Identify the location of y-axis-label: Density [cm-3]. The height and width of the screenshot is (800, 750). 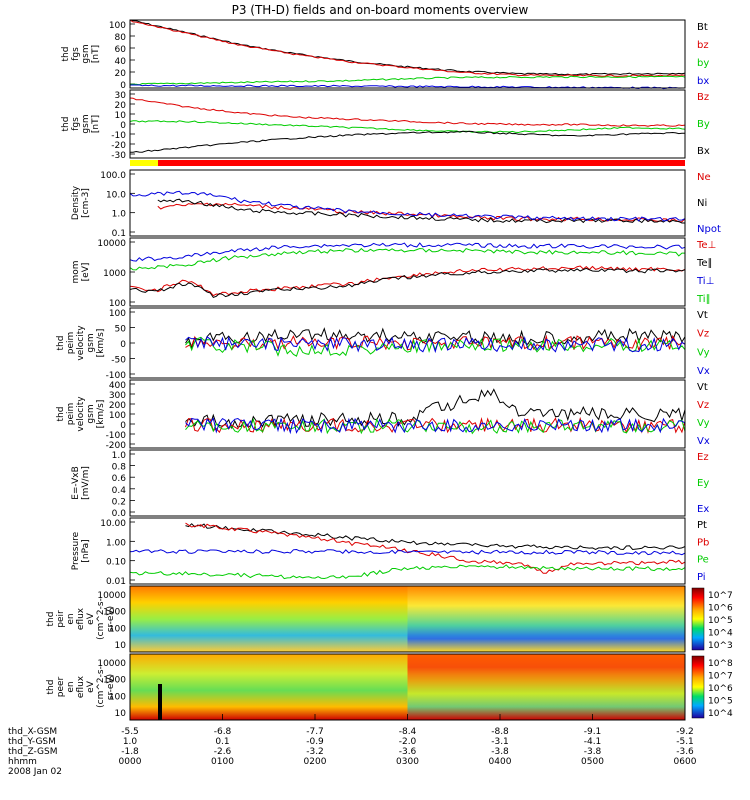
(81, 202).